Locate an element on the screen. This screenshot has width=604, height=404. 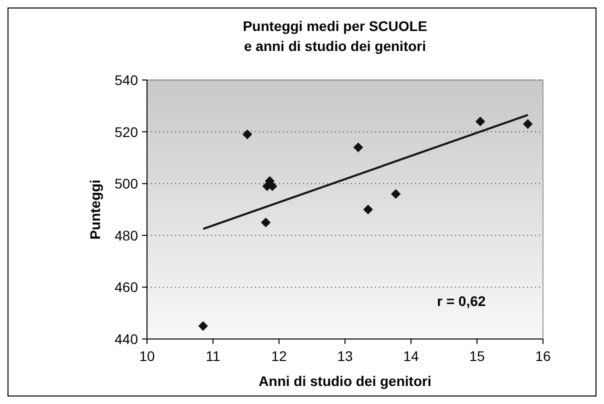
x-tick-label: 10 is located at coordinates (147, 356).